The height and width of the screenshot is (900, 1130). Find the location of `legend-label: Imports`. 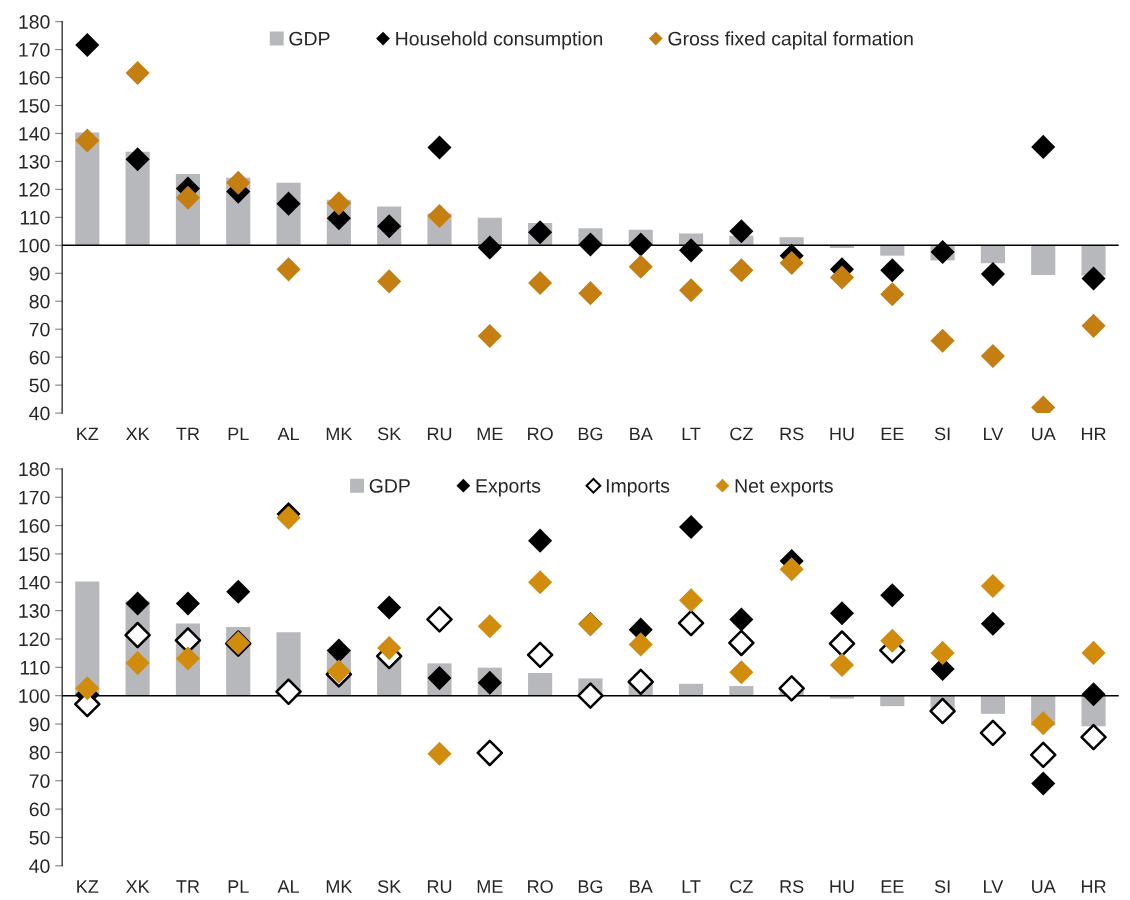

legend-label: Imports is located at coordinates (638, 488).